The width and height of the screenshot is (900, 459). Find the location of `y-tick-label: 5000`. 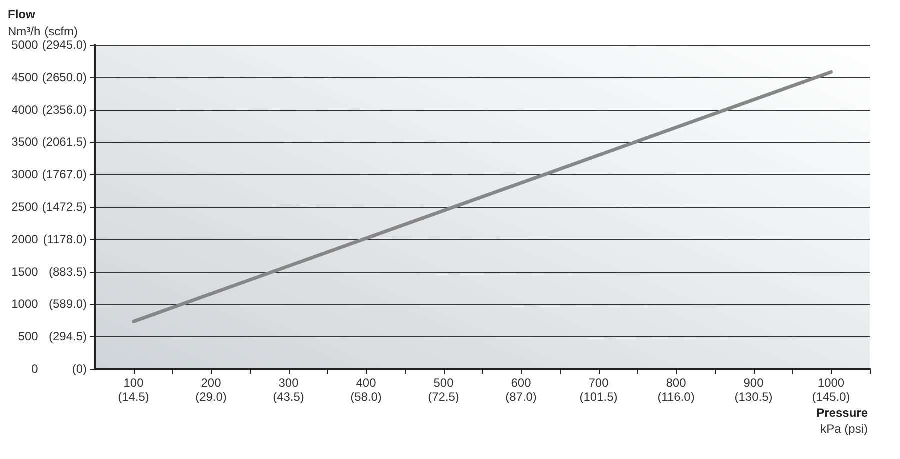

y-tick-label: 5000 is located at coordinates (25, 45).